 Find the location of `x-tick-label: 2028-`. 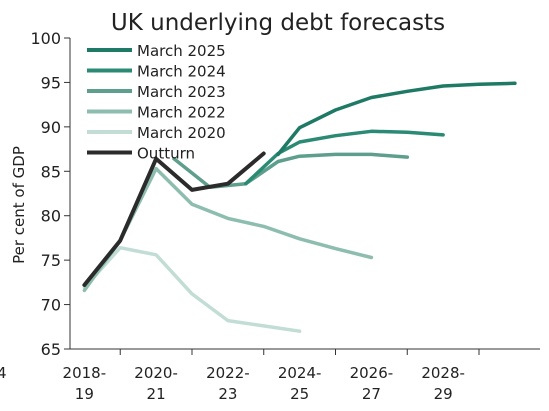

x-tick-label: 2028- is located at coordinates (443, 373).